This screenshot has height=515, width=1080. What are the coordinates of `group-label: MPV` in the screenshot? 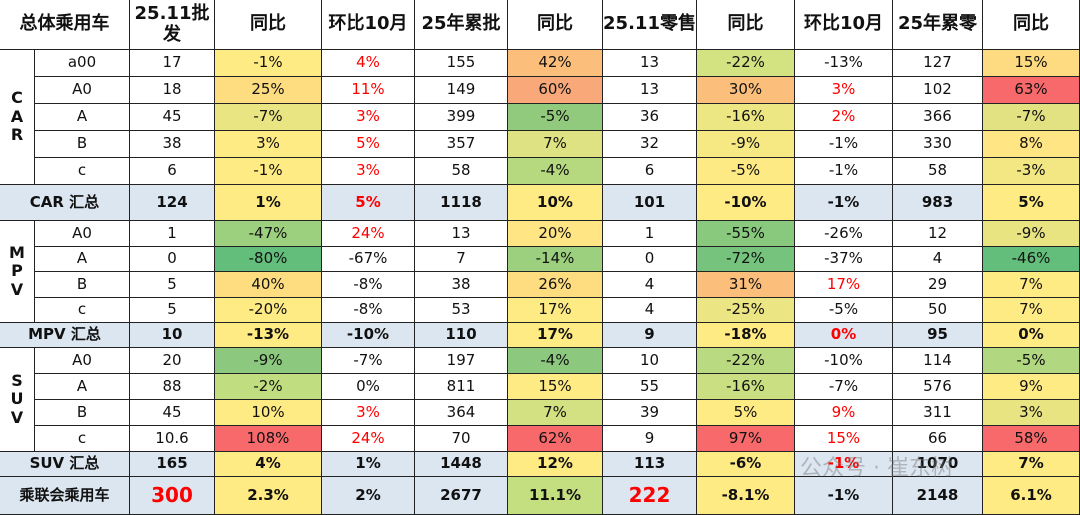 It's located at (17, 272).